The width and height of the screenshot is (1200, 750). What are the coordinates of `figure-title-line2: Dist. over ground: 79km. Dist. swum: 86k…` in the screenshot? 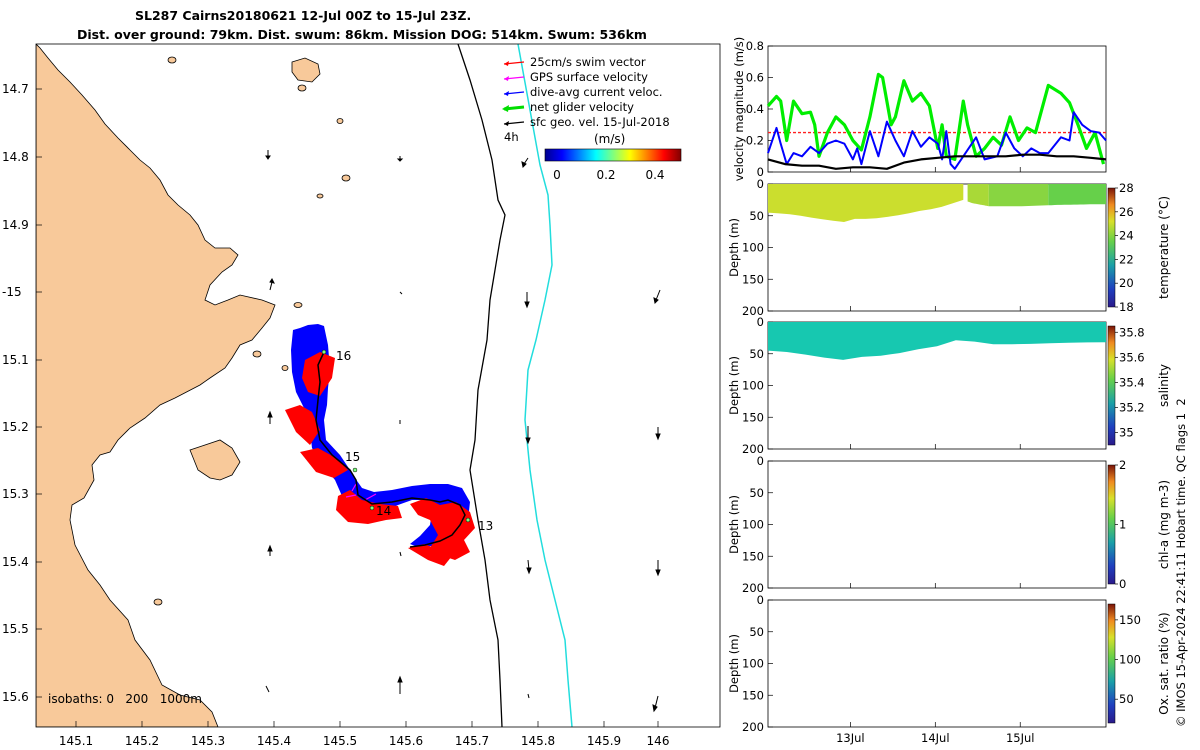 It's located at (362, 34).